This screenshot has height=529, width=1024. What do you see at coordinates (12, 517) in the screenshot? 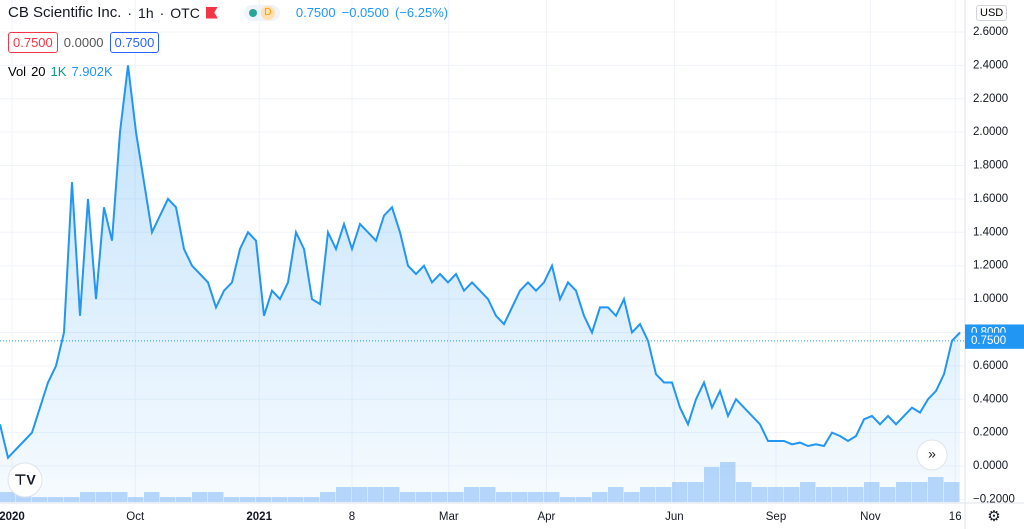
I see `x-tick-label: 2020` at bounding box center [12, 517].